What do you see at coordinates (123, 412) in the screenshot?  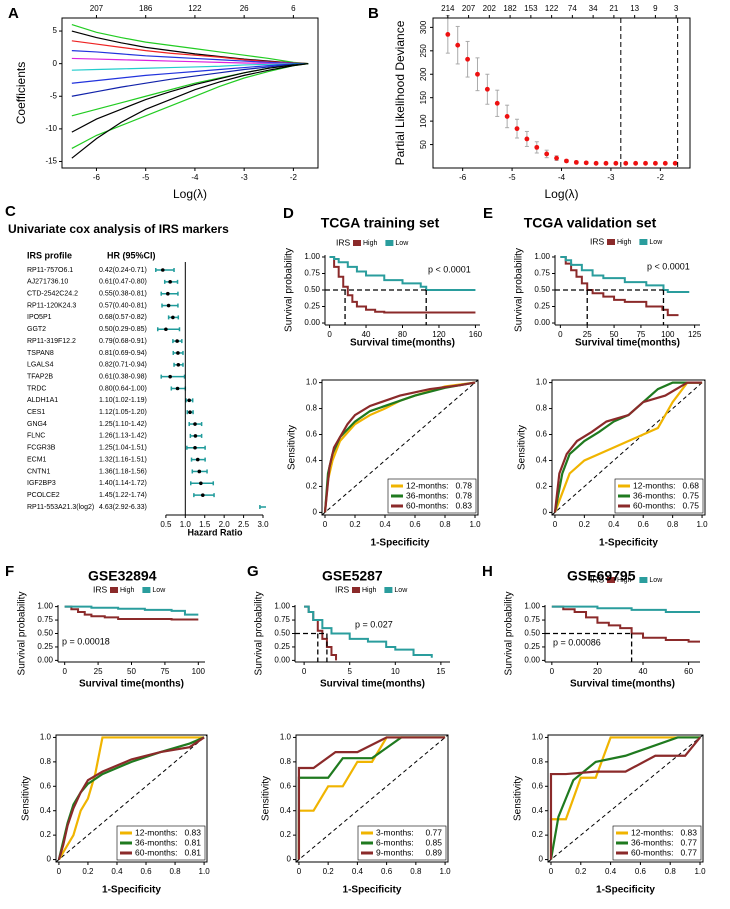 I see `row-hr: 1.12(1.05-1.20)` at bounding box center [123, 412].